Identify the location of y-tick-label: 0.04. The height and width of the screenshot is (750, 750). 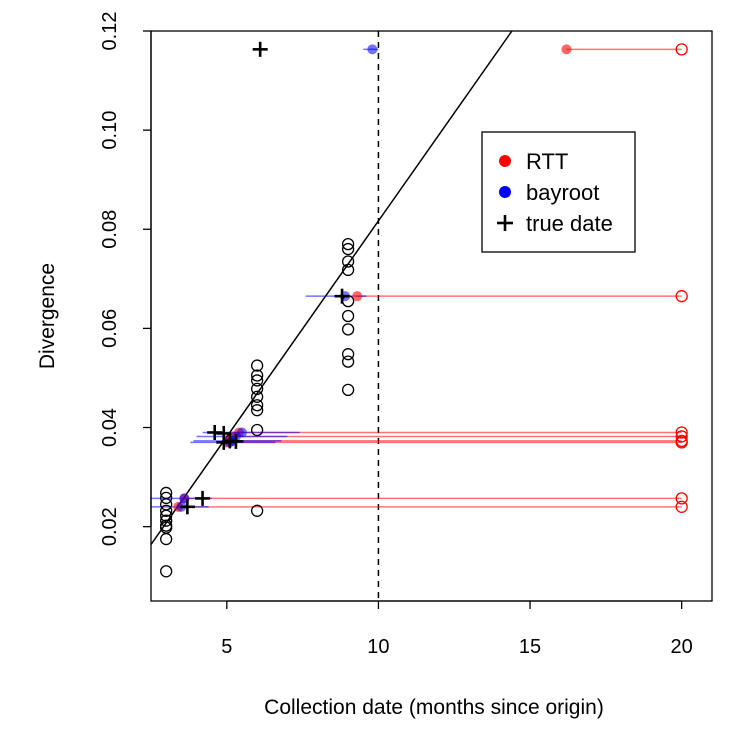
(110, 427).